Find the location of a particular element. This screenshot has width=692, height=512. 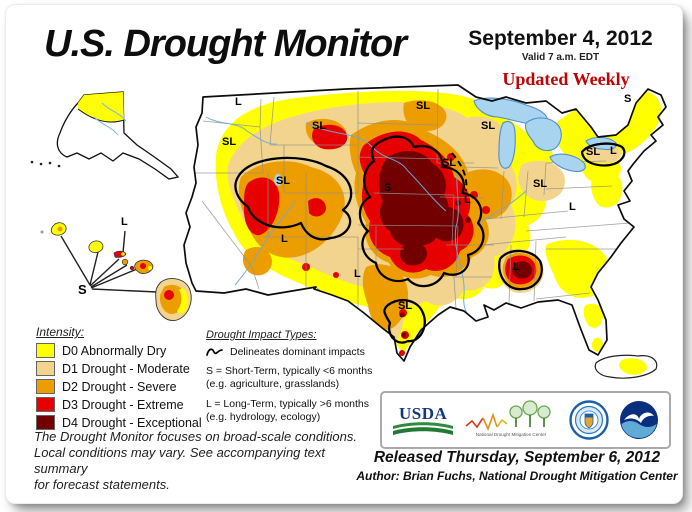

legend-item-d0: D0 Abnormally Dry is located at coordinates (118, 350).